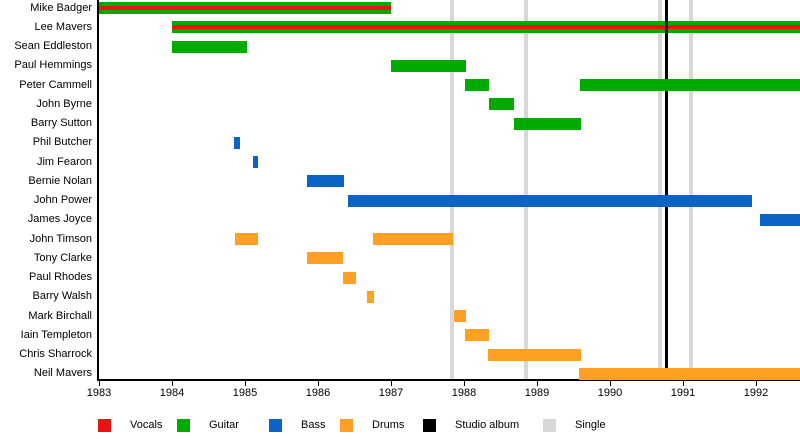  I want to click on member-label-john-power: John Power, so click(62, 200).